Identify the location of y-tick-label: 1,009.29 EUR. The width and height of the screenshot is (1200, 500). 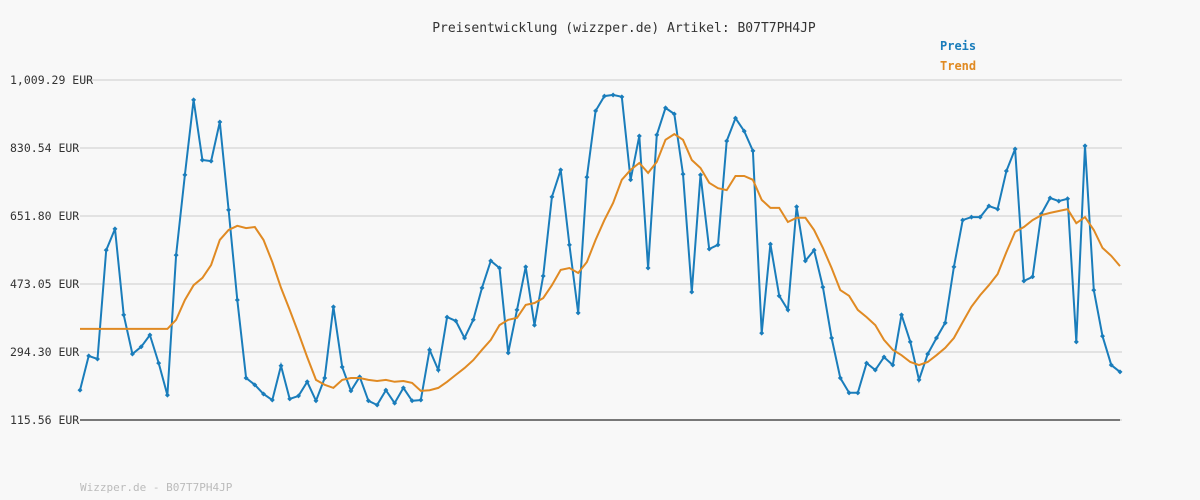
(51, 80).